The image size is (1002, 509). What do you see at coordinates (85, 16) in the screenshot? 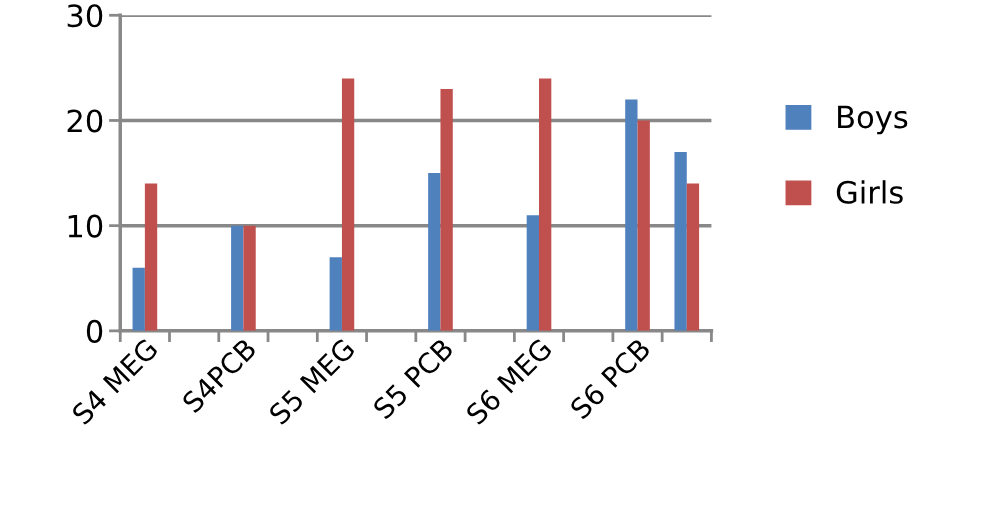
I see `y-tick-label: 30` at bounding box center [85, 16].